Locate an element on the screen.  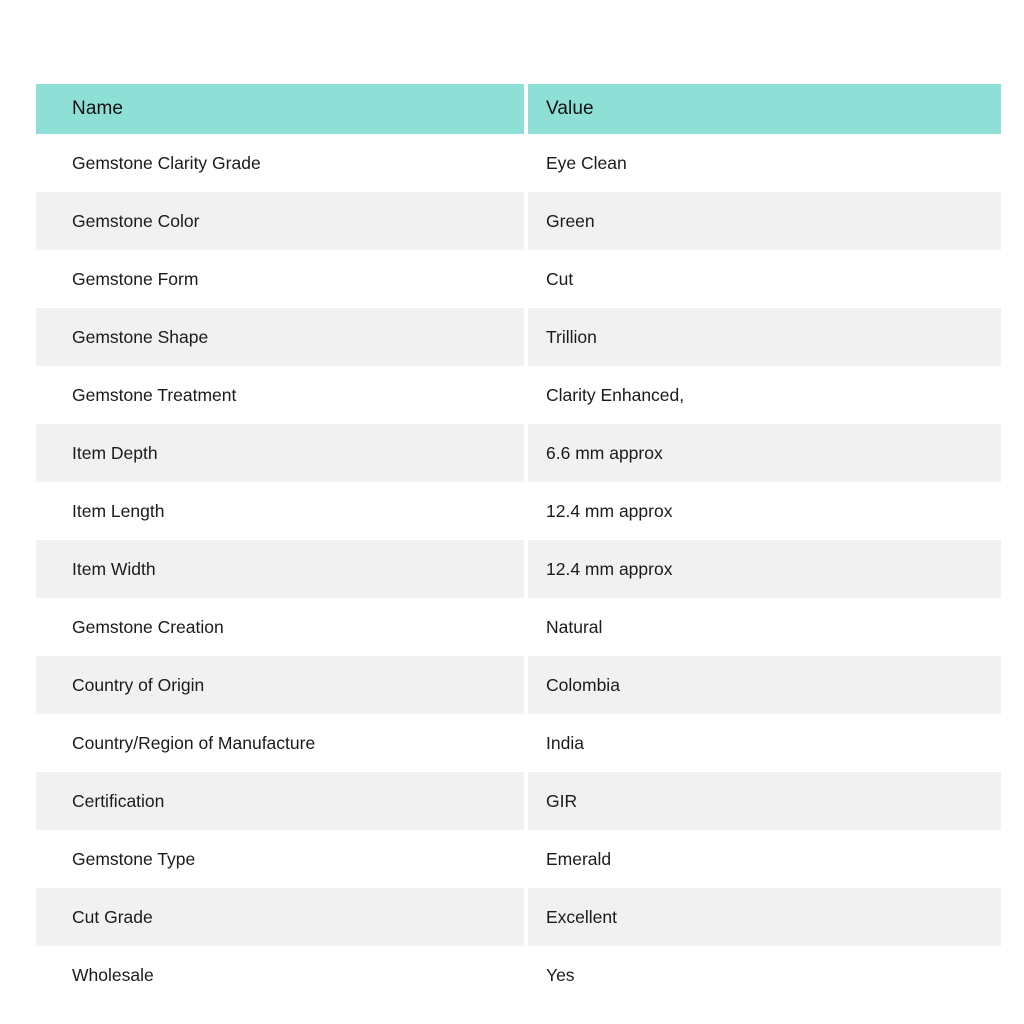
spec-value-cell: Emerald is located at coordinates (764, 859).